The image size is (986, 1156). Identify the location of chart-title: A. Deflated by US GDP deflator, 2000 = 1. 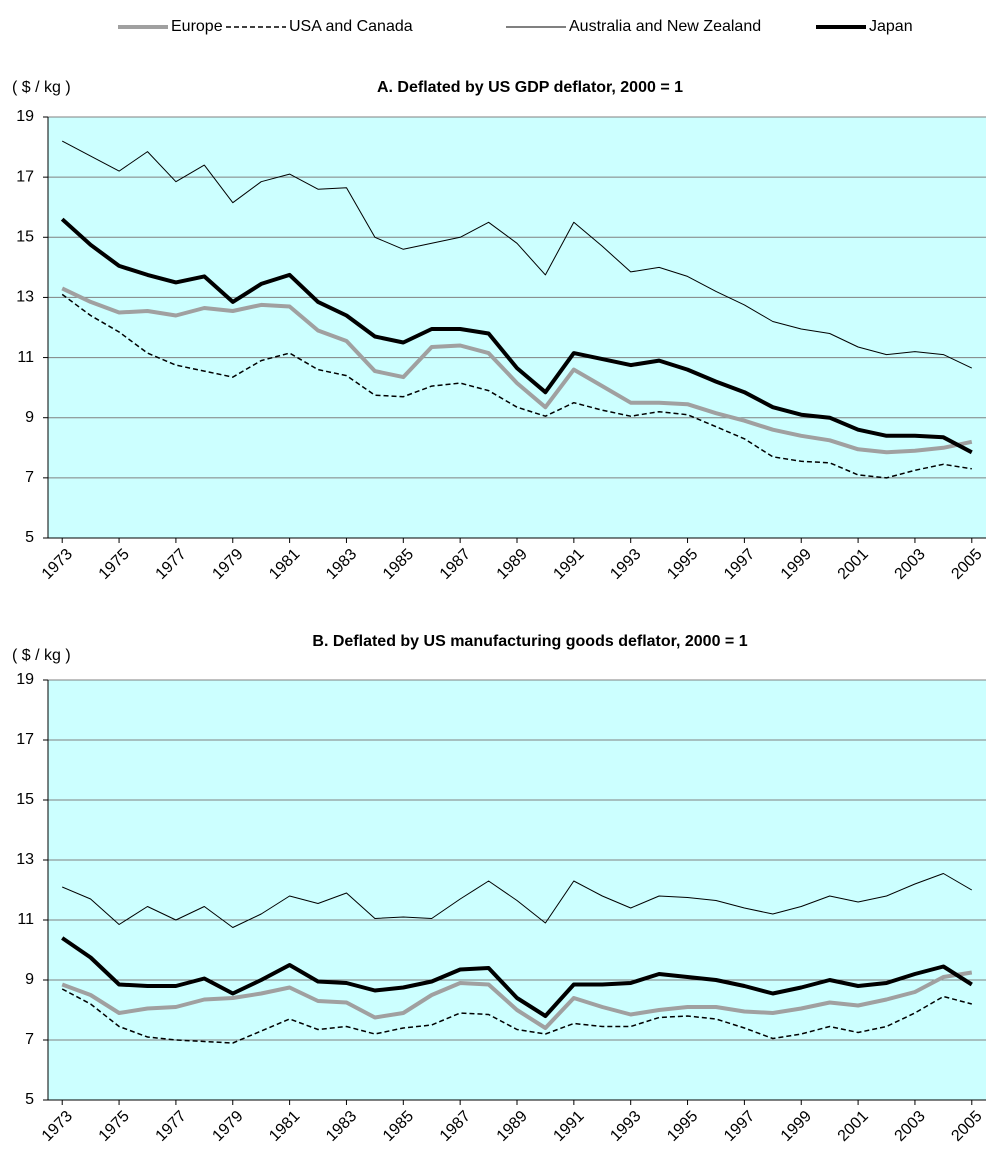
(530, 87).